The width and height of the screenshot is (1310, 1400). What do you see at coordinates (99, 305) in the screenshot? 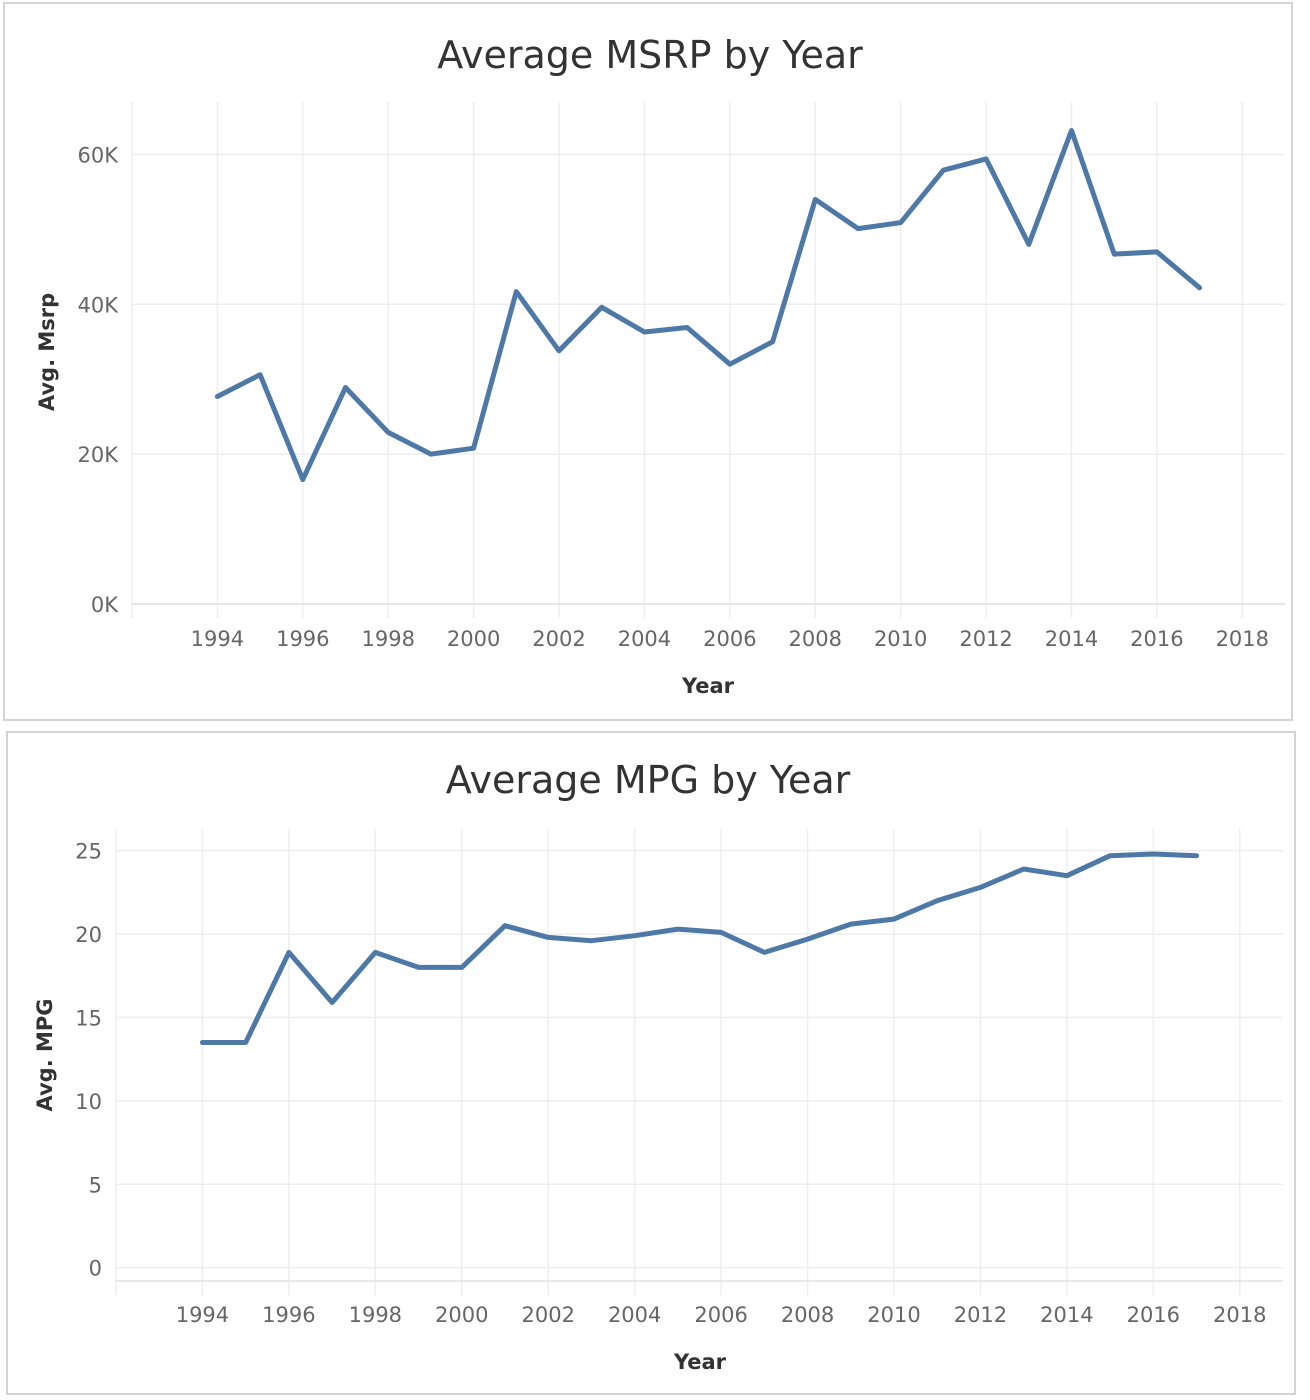
I see `msrp-y-tick-label: 40K` at bounding box center [99, 305].